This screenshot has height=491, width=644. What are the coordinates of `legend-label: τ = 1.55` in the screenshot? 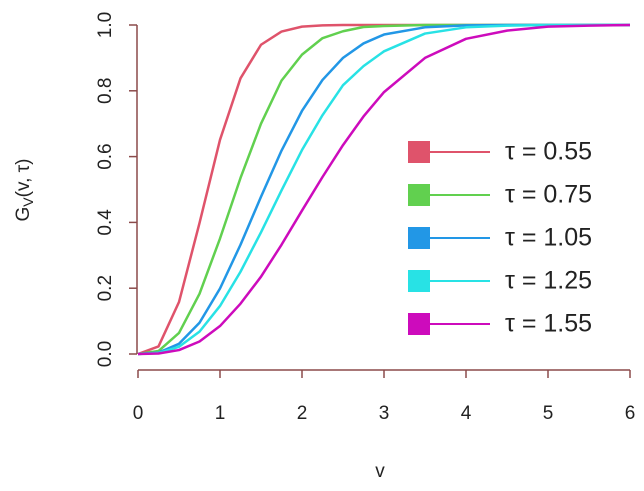 It's located at (548, 324).